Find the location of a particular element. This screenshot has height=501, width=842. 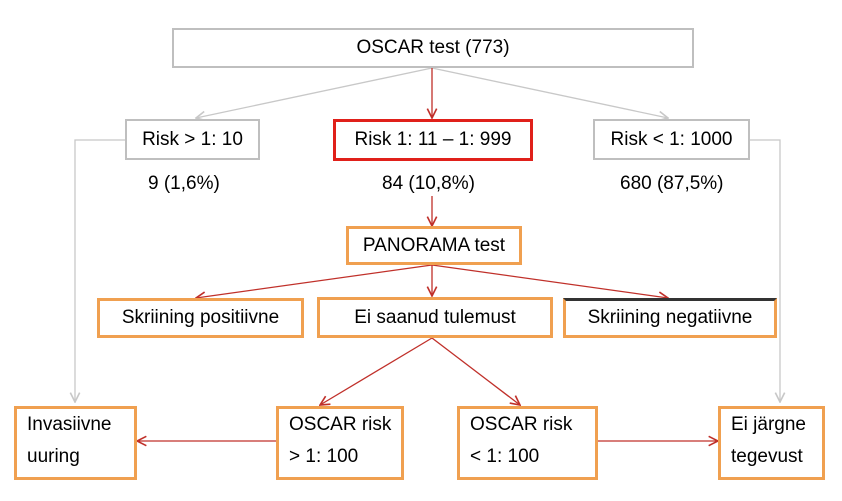

screening-positive-box: Skriining positiivne is located at coordinates (200, 318).